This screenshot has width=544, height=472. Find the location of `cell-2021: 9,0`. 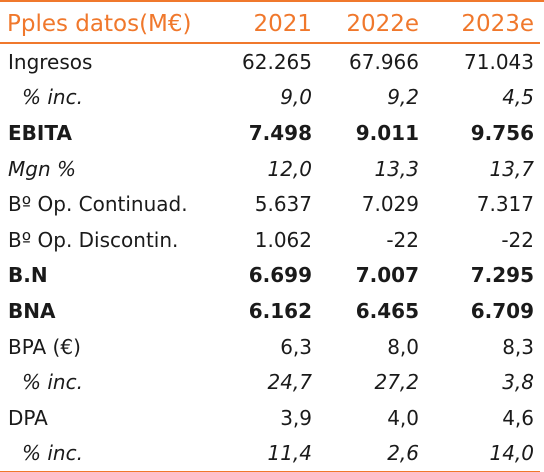

cell-2021: 9,0 is located at coordinates (296, 97).